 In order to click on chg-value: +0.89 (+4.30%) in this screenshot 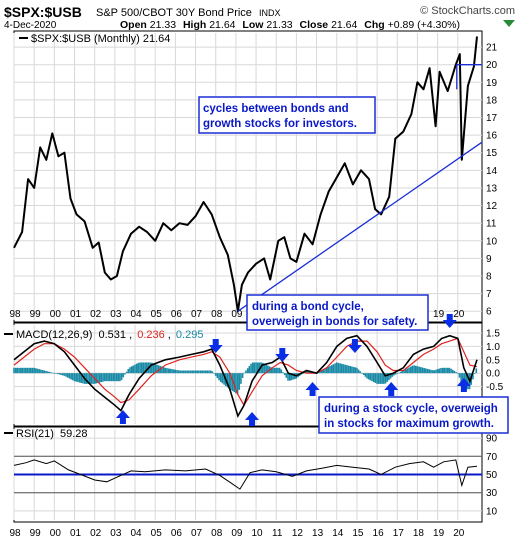, I will do `click(424, 25)`.